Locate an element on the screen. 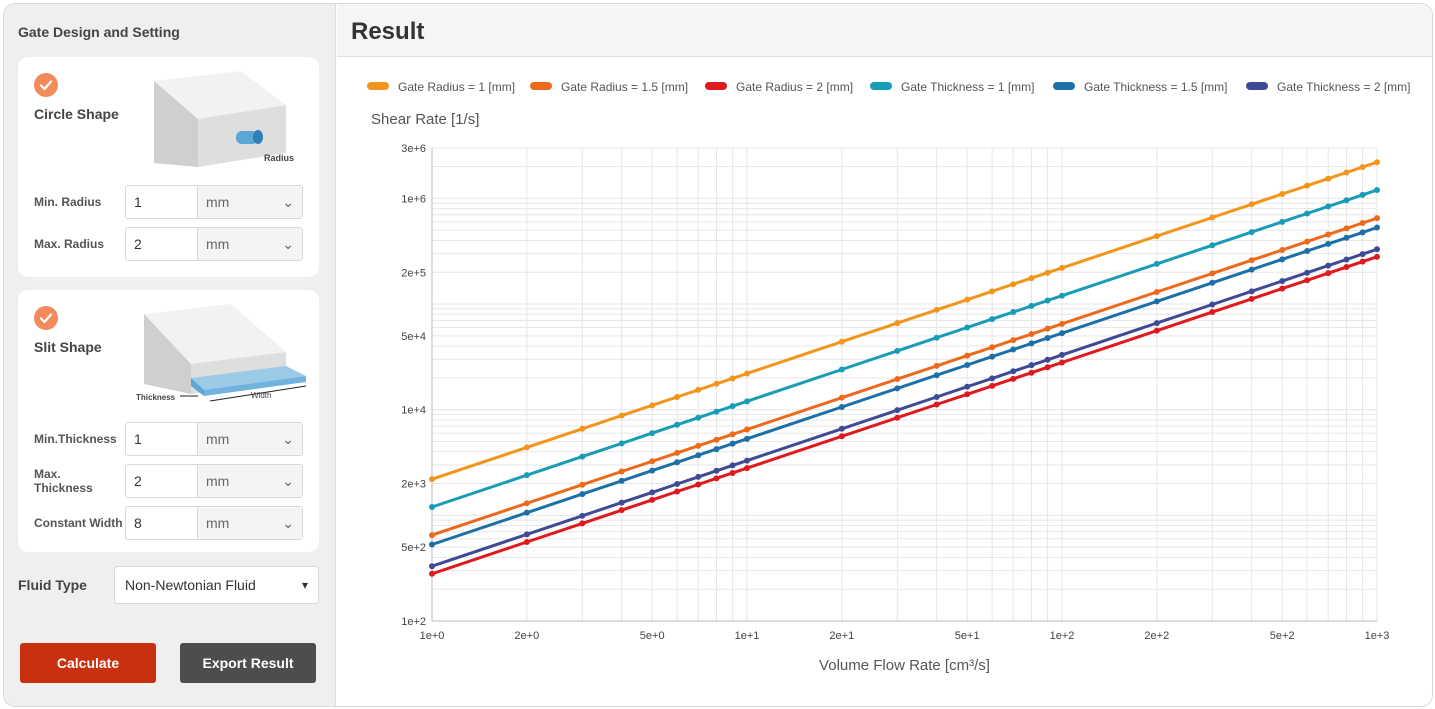 The width and height of the screenshot is (1435, 709). legend-item: Gate Radius = 1 [mm] is located at coordinates (456, 87).